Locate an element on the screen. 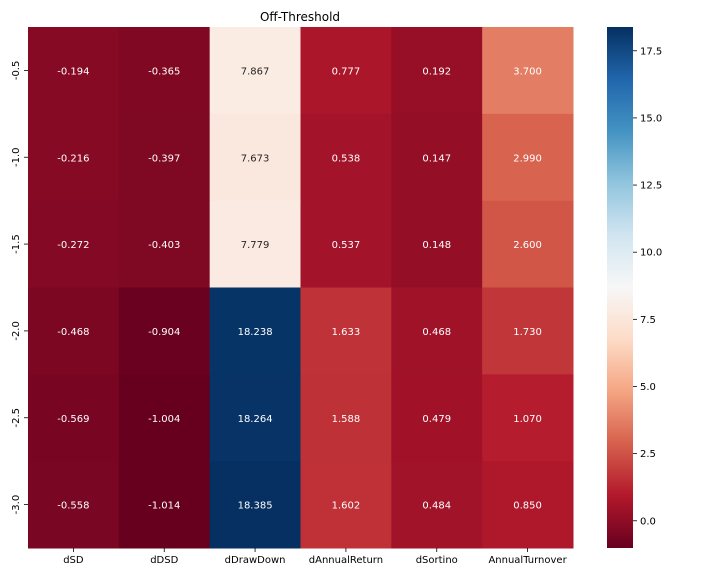 Image resolution: width=720 pixels, height=576 pixels. cell-value-label: 0.147 is located at coordinates (436, 158).